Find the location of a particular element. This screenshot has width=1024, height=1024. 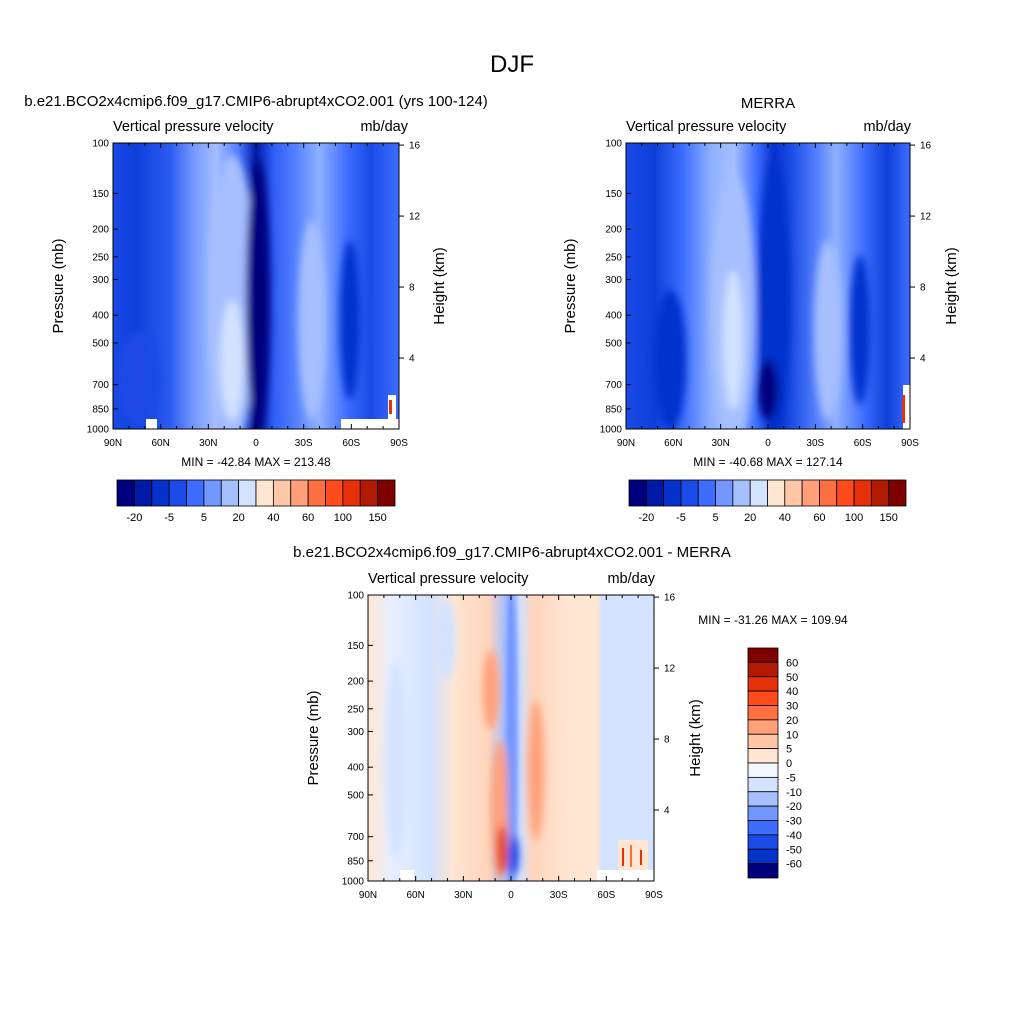

colorbar-label: 40 is located at coordinates (785, 518).